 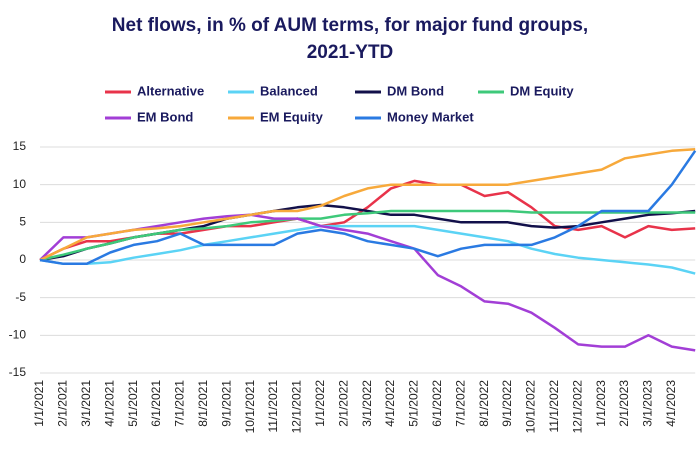 I want to click on x-tick-label: 5/1/2021, so click(x=133, y=403).